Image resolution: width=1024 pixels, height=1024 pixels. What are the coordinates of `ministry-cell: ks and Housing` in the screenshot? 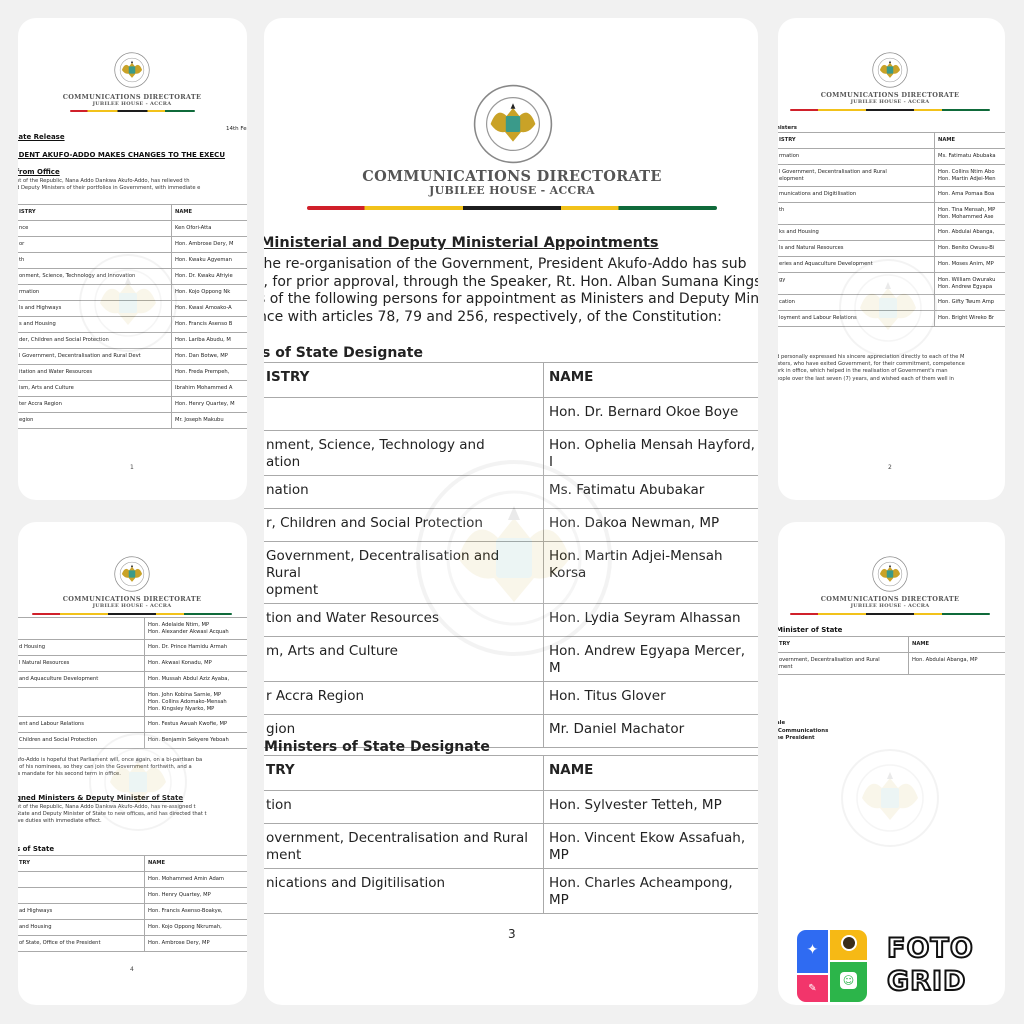 It's located at (799, 232).